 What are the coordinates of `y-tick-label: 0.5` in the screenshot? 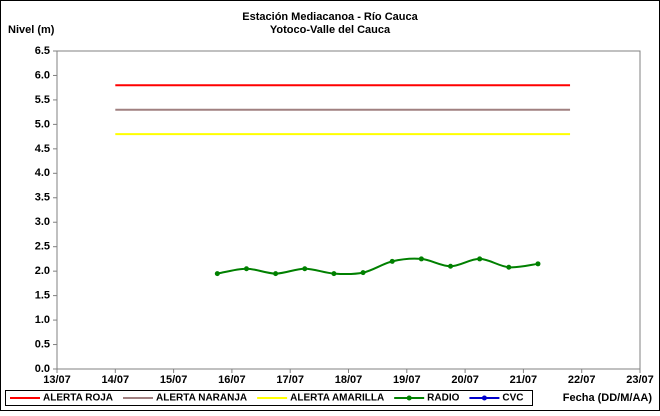 It's located at (42, 344).